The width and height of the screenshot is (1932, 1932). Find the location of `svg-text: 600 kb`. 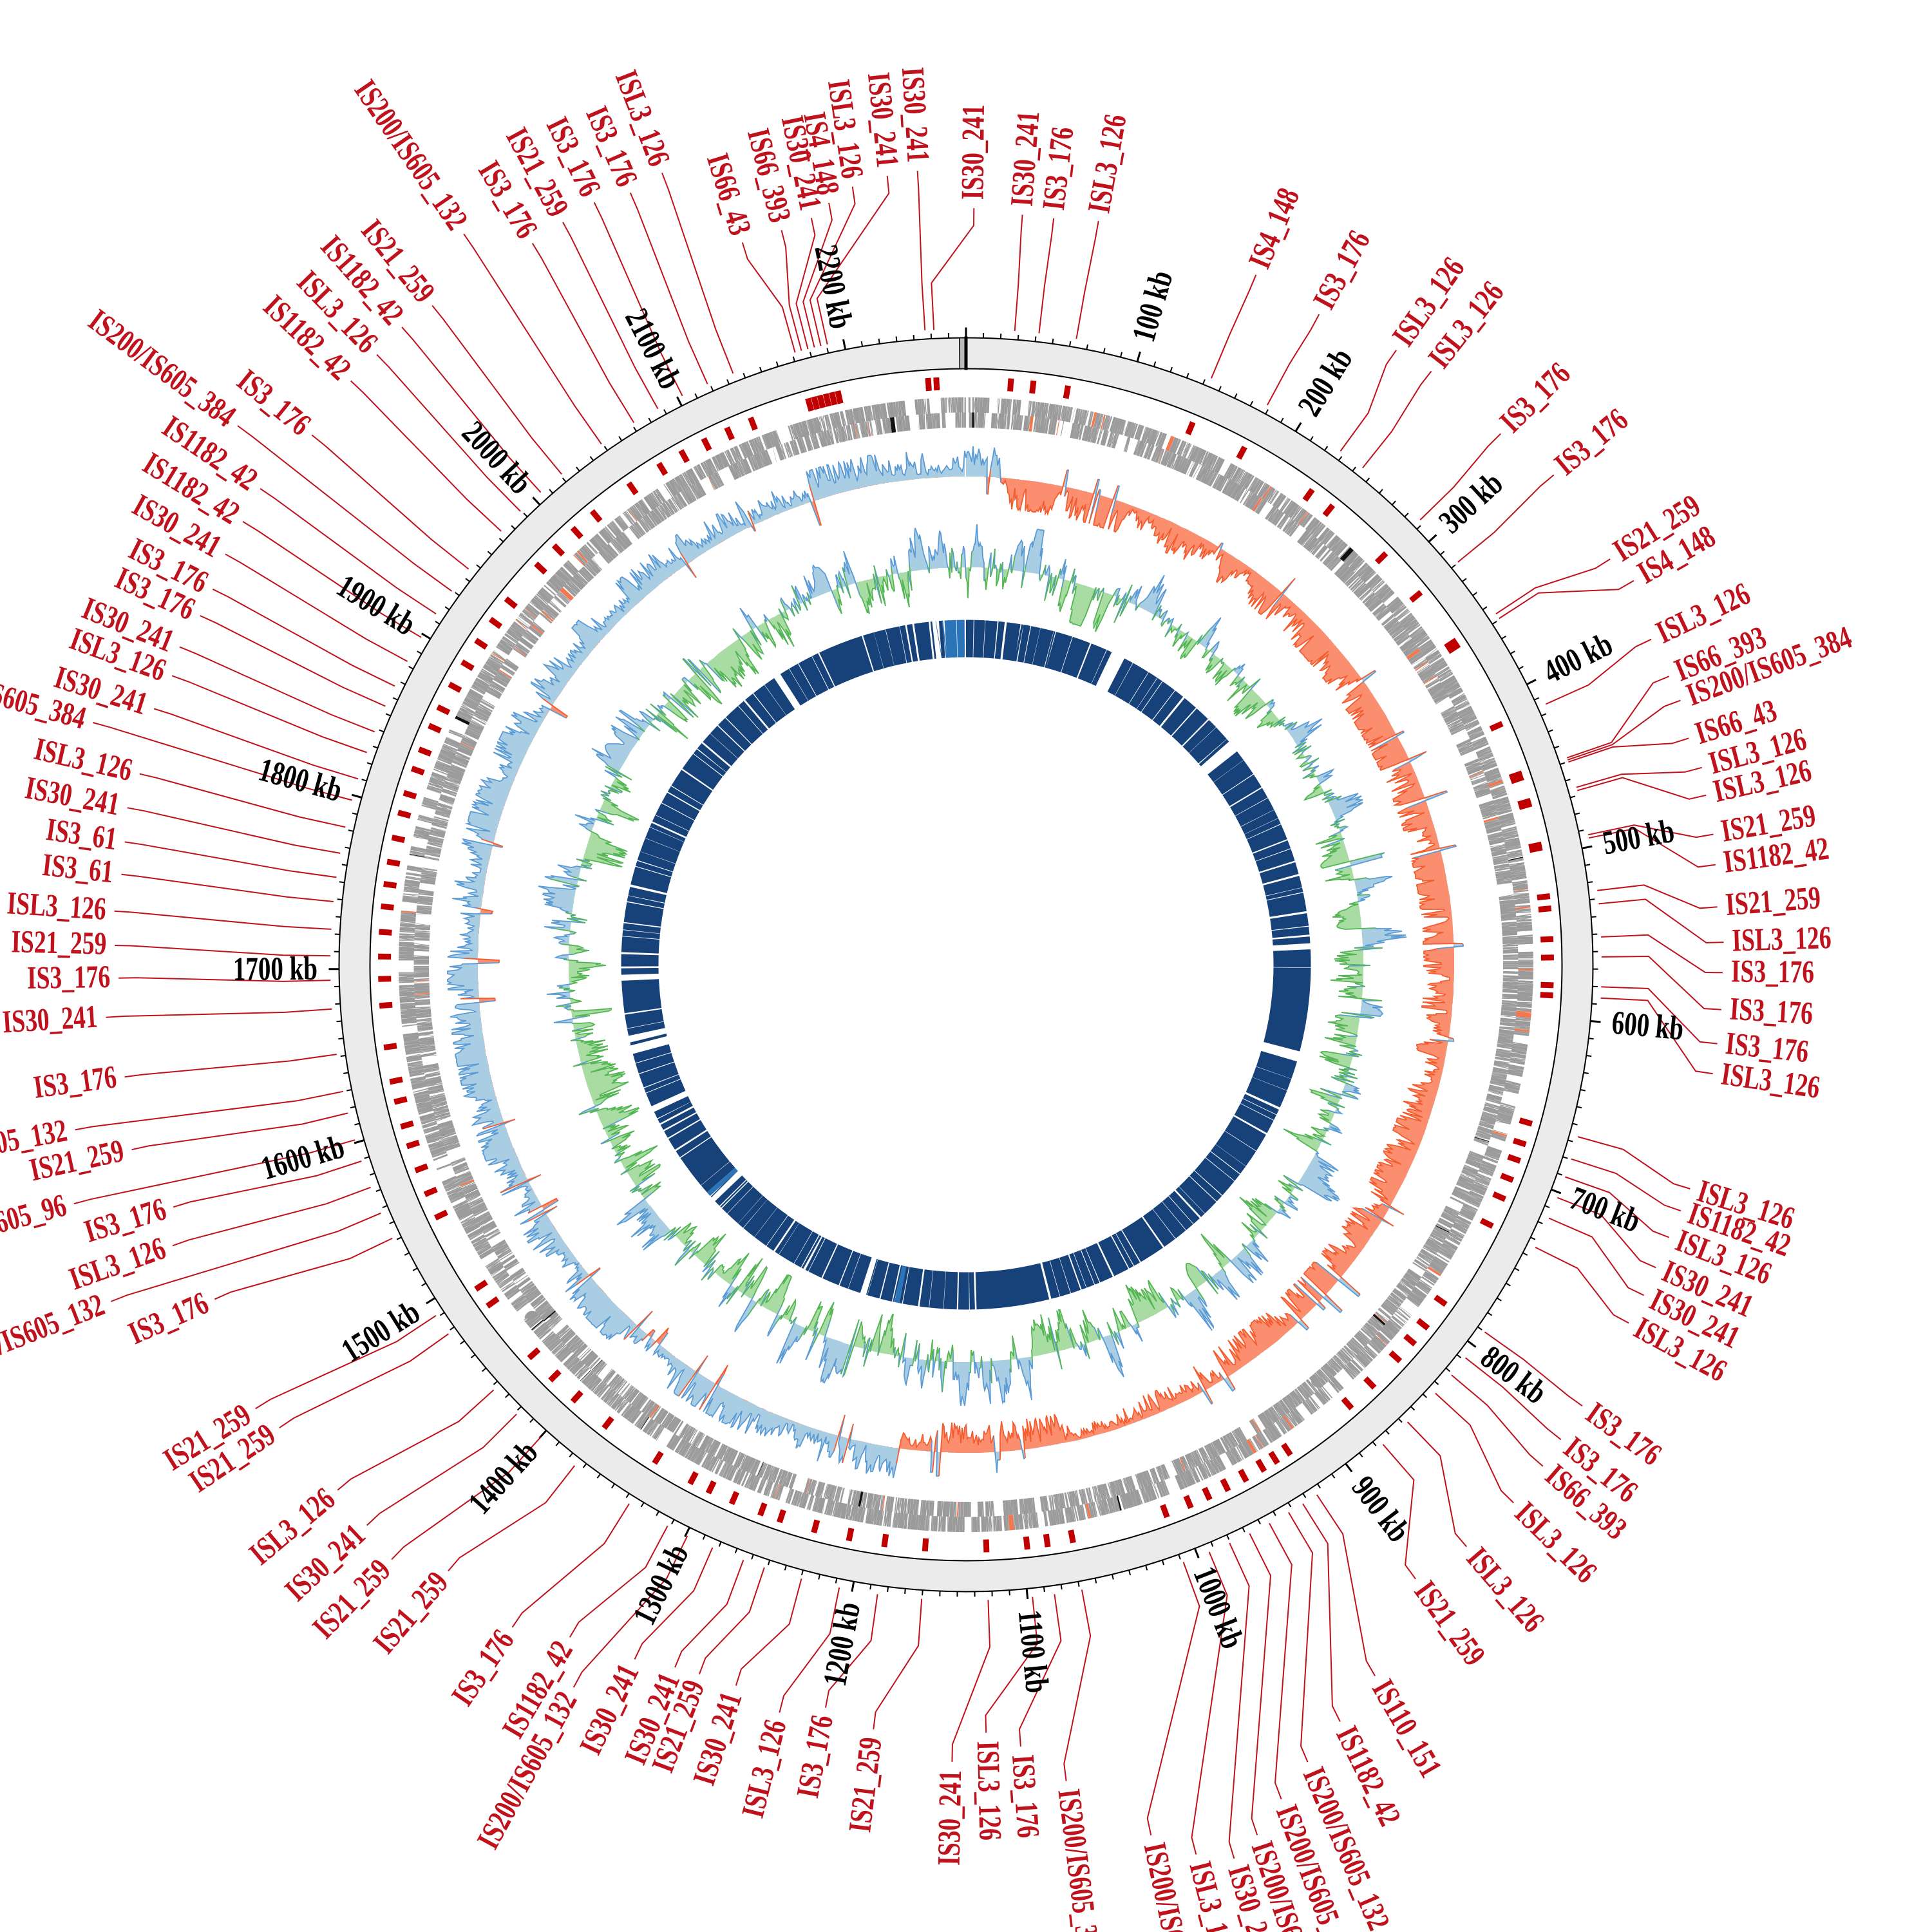

svg-text: 600 kb is located at coordinates (1647, 1025).